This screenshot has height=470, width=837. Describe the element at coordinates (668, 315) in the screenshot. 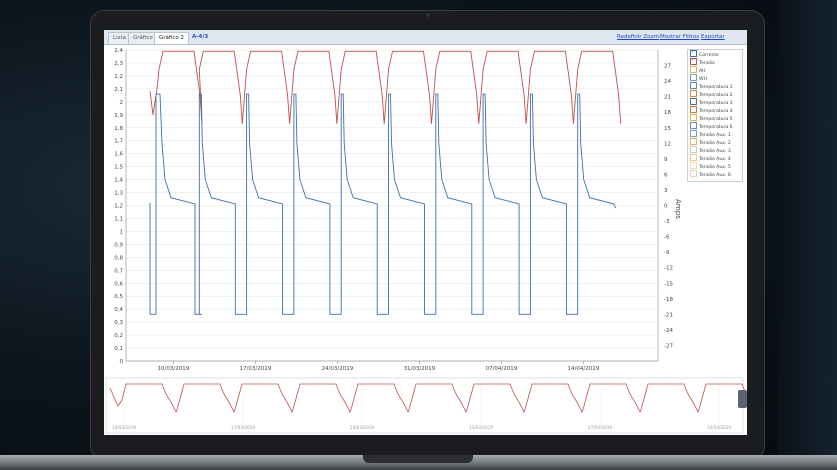

I see `y-right-tick-label: -21` at that location.